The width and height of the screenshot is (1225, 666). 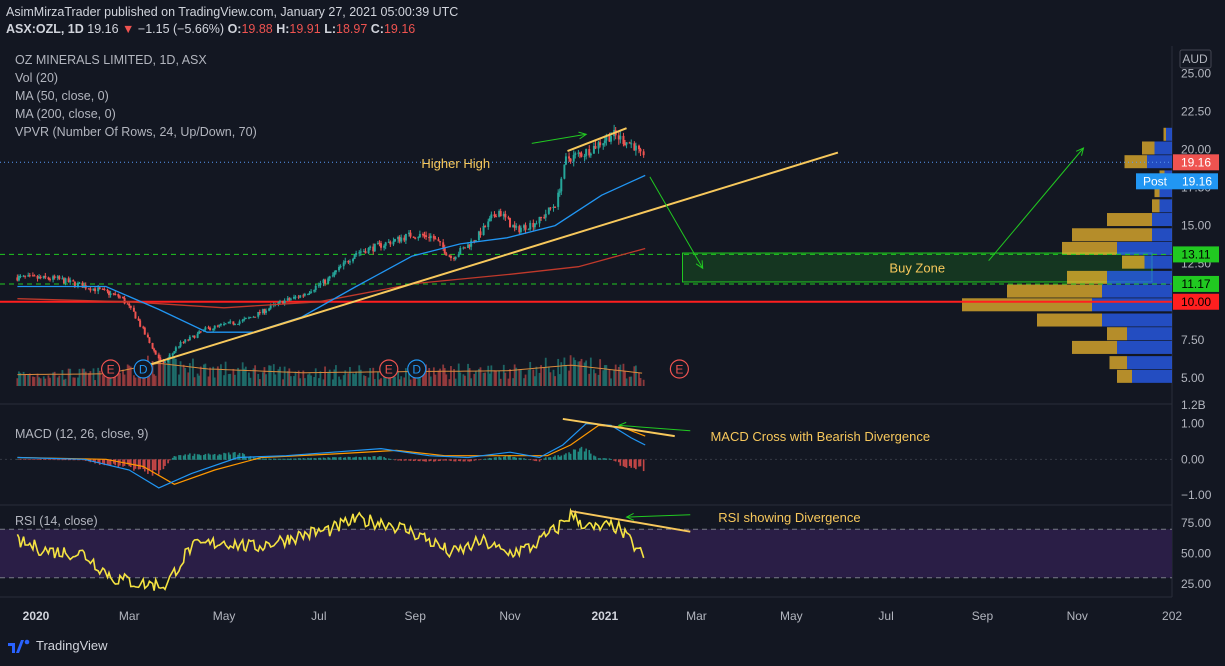 What do you see at coordinates (37, 78) in the screenshot?
I see `legend-volume: Vol (20)` at bounding box center [37, 78].